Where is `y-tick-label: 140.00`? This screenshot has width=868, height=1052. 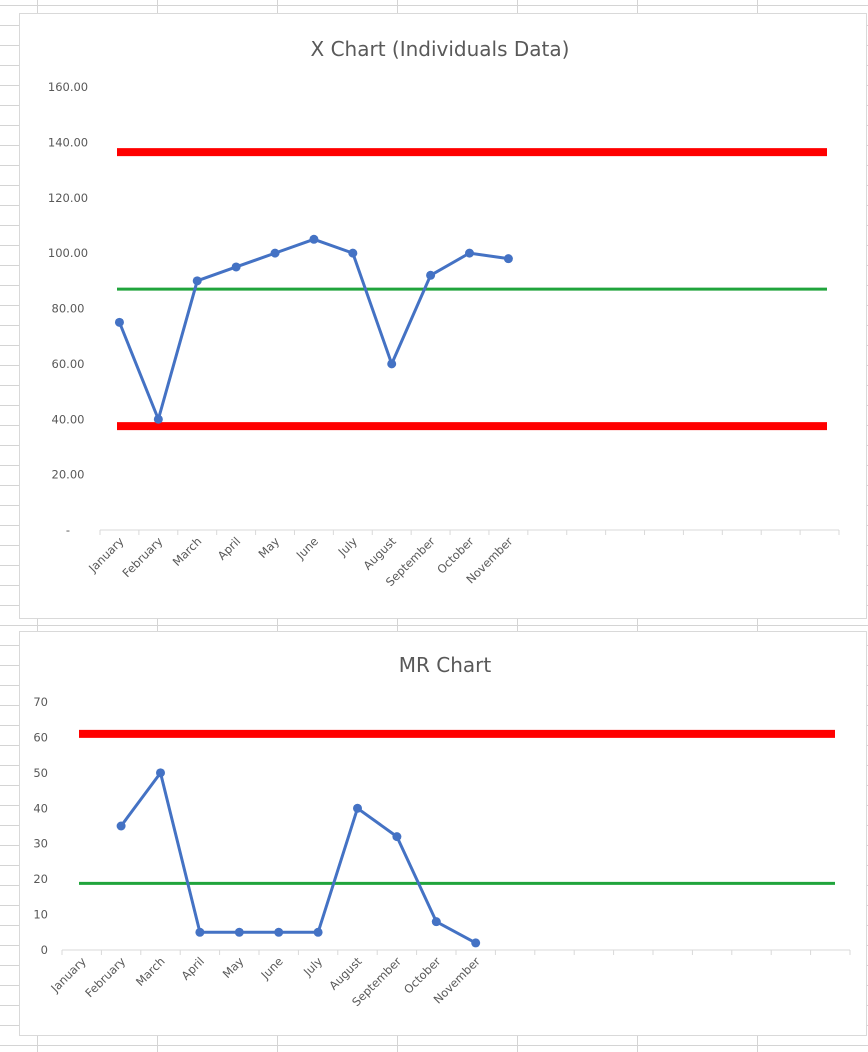
y-tick-label: 140.00 is located at coordinates (68, 142).